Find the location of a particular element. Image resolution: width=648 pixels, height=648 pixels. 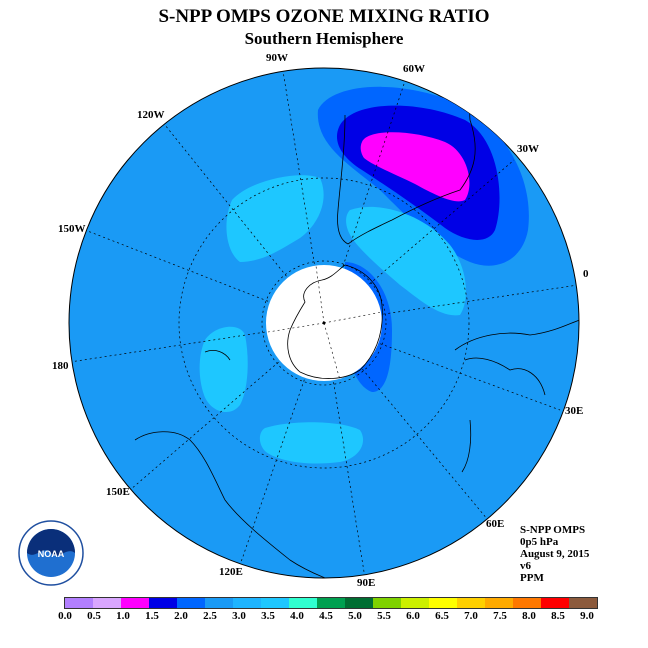

colorbar-tick-label: 1.0 is located at coordinates (123, 616).